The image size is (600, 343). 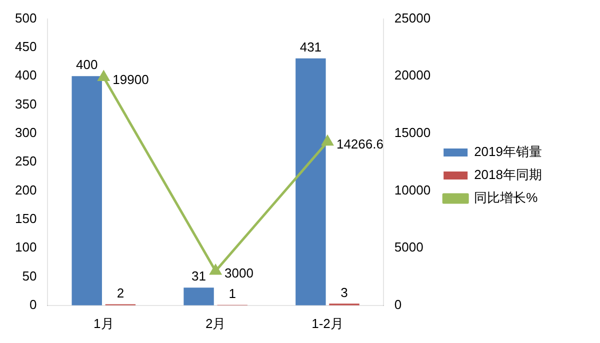 What do you see at coordinates (232, 293) in the screenshot?
I see `data-label: 1` at bounding box center [232, 293].